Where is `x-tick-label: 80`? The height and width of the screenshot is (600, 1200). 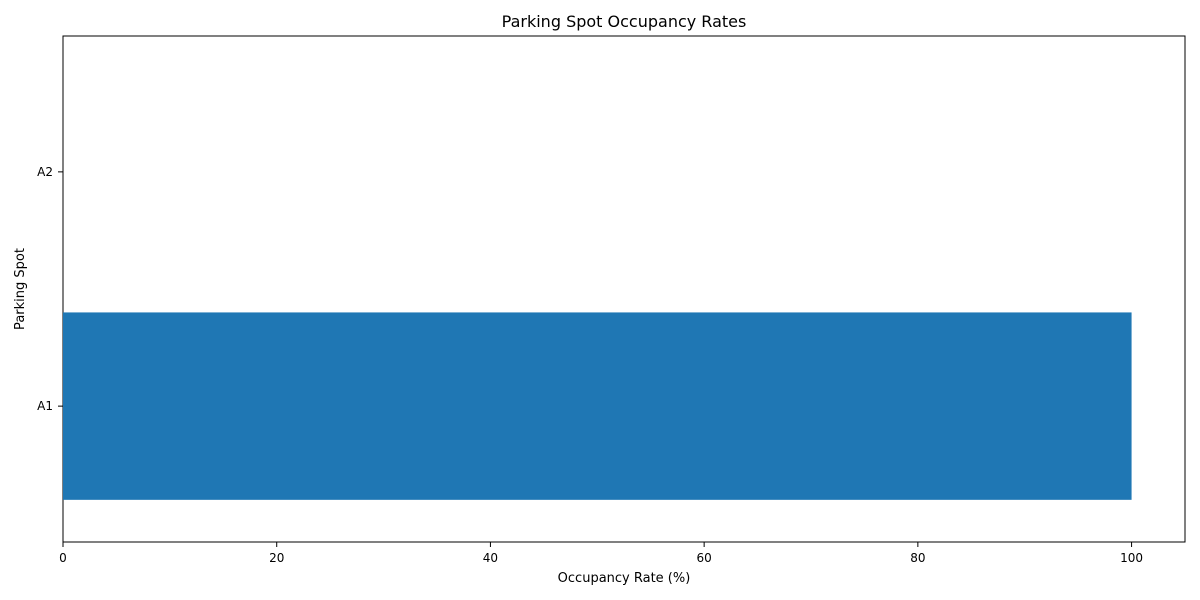 x-tick-label: 80 is located at coordinates (917, 558).